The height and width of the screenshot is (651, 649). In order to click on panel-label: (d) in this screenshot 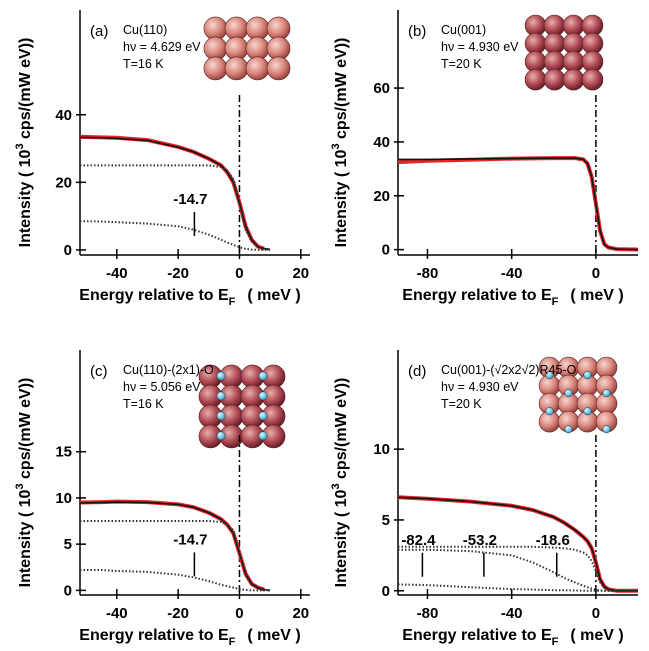, I will do `click(417, 371)`.